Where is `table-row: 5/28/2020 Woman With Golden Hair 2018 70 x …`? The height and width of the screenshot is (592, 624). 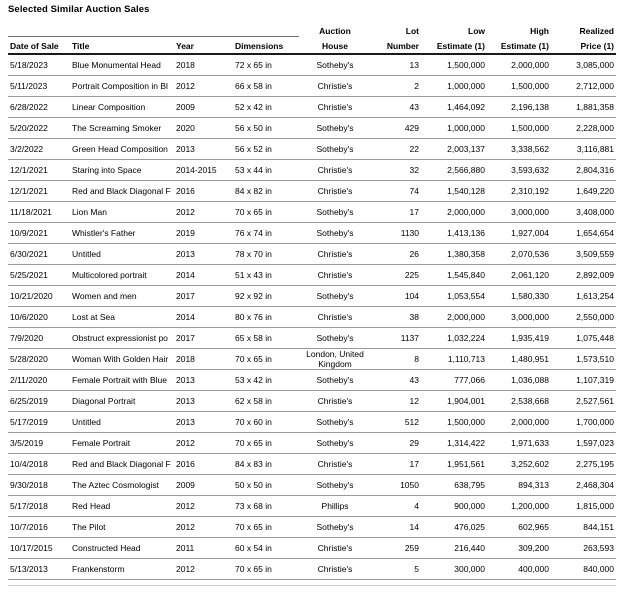
table-row: 5/28/2020 Woman With Golden Hair 2018 70 x … is located at coordinates (312, 359).